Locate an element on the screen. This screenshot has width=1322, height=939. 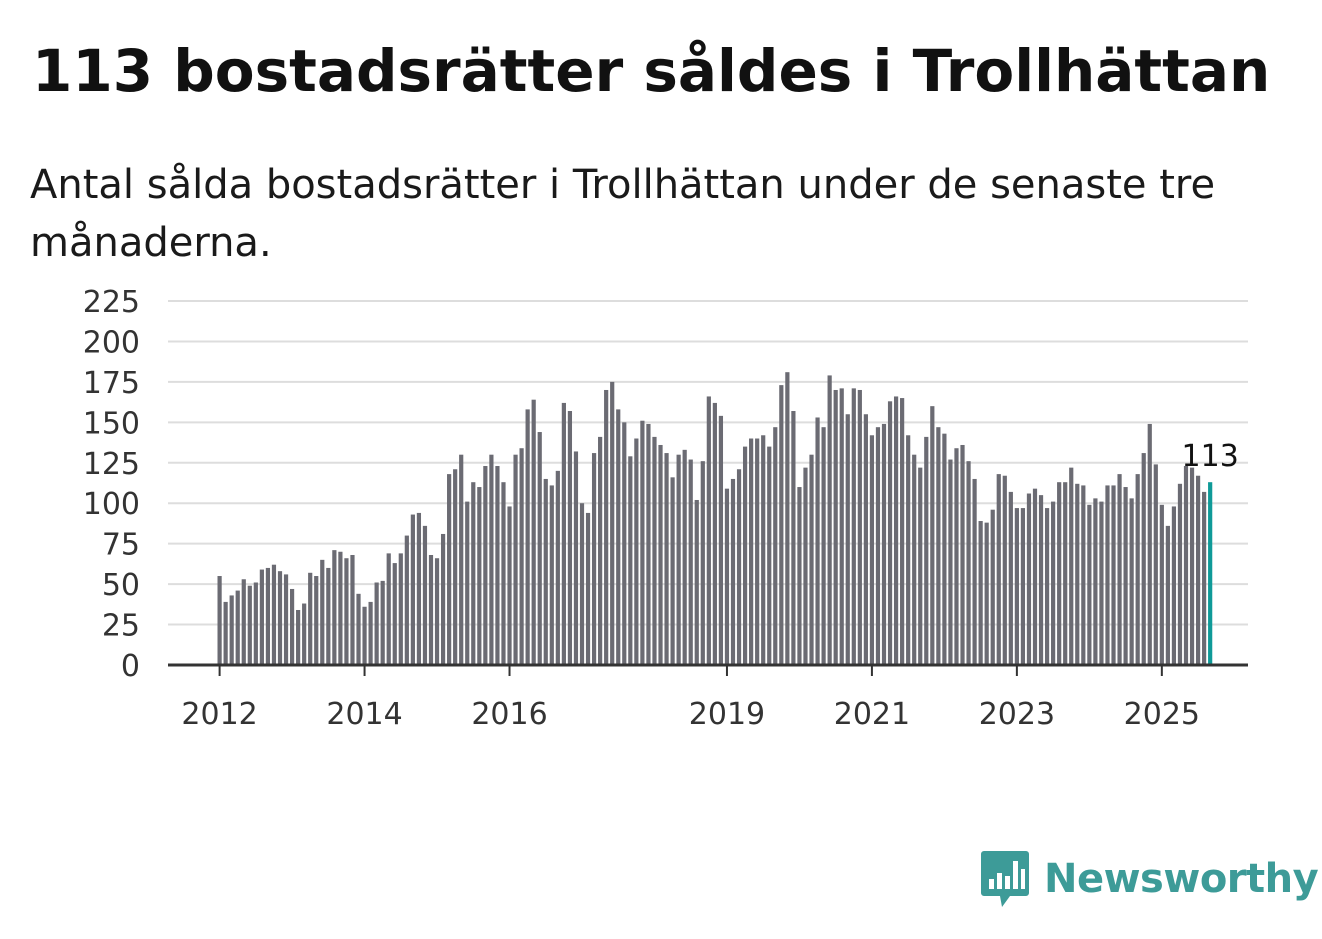
latest-value-label: 113 is located at coordinates (1210, 456).